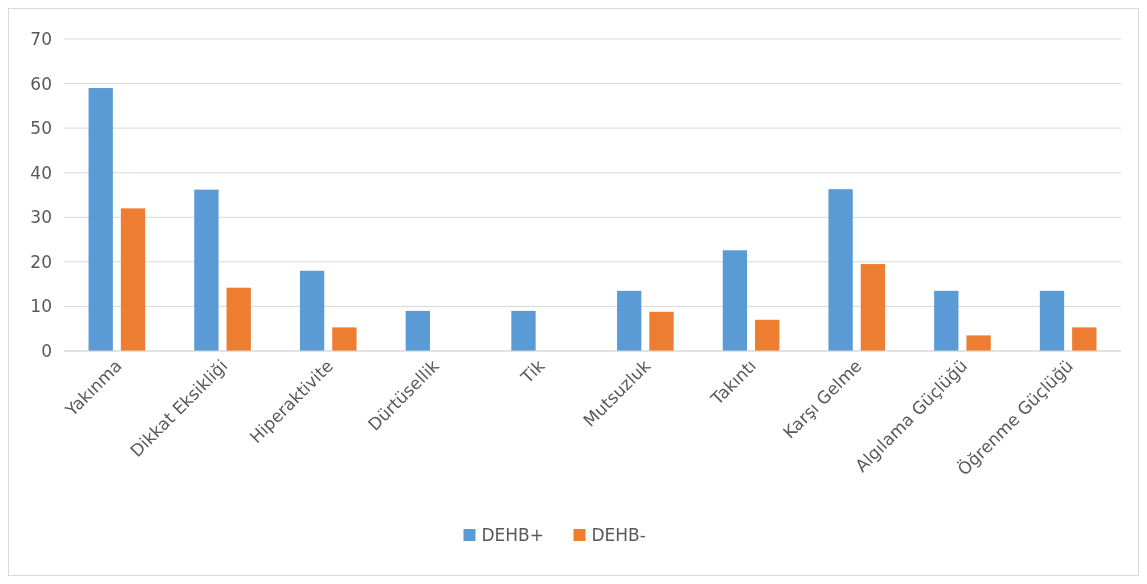  Describe the element at coordinates (41, 128) in the screenshot. I see `y-tick-label: 50` at that location.